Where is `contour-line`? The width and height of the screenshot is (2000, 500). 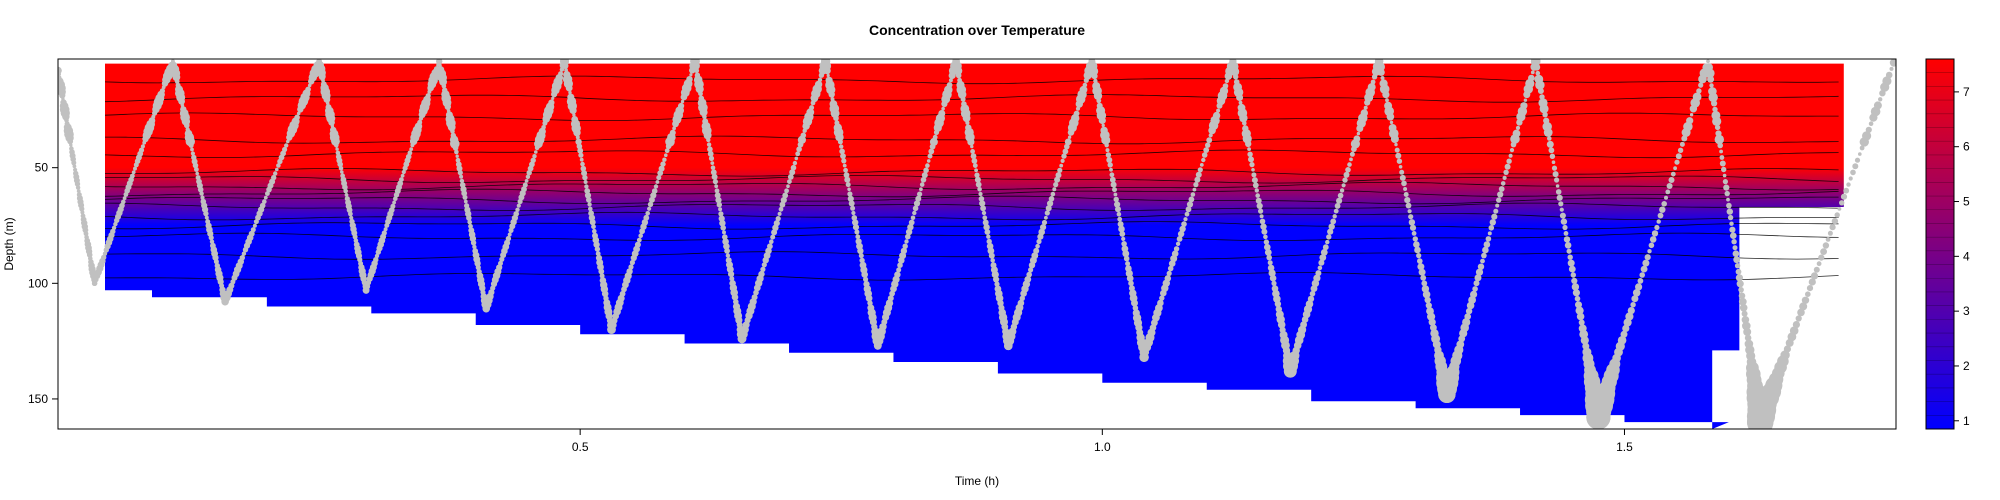 contour-line is located at coordinates (972, 172).